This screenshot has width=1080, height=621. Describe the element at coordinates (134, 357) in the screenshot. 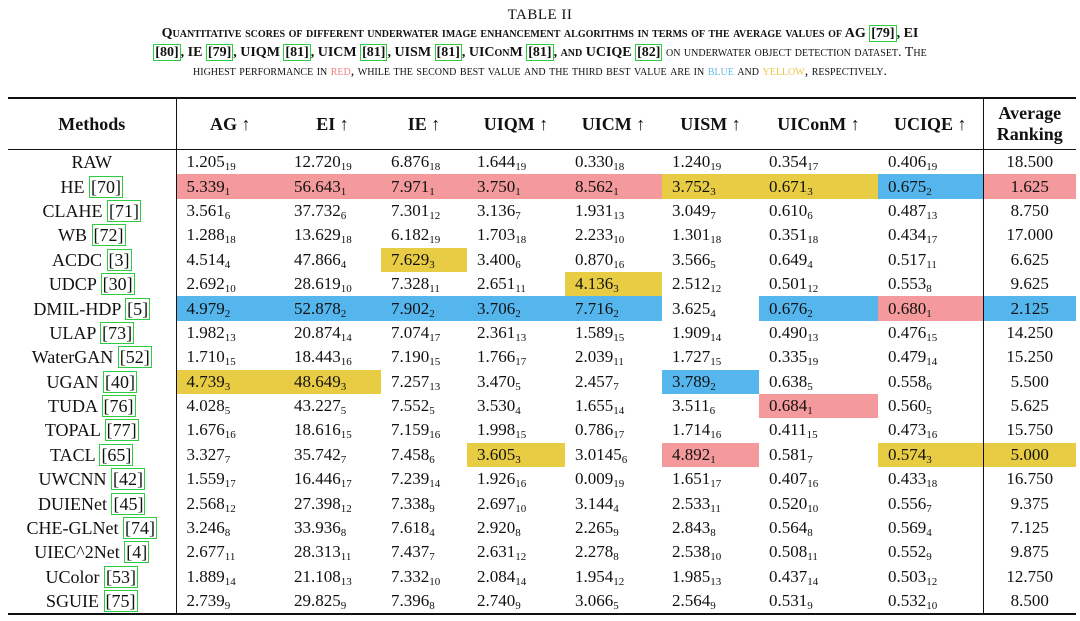

I see `citation-link: [52]` at that location.